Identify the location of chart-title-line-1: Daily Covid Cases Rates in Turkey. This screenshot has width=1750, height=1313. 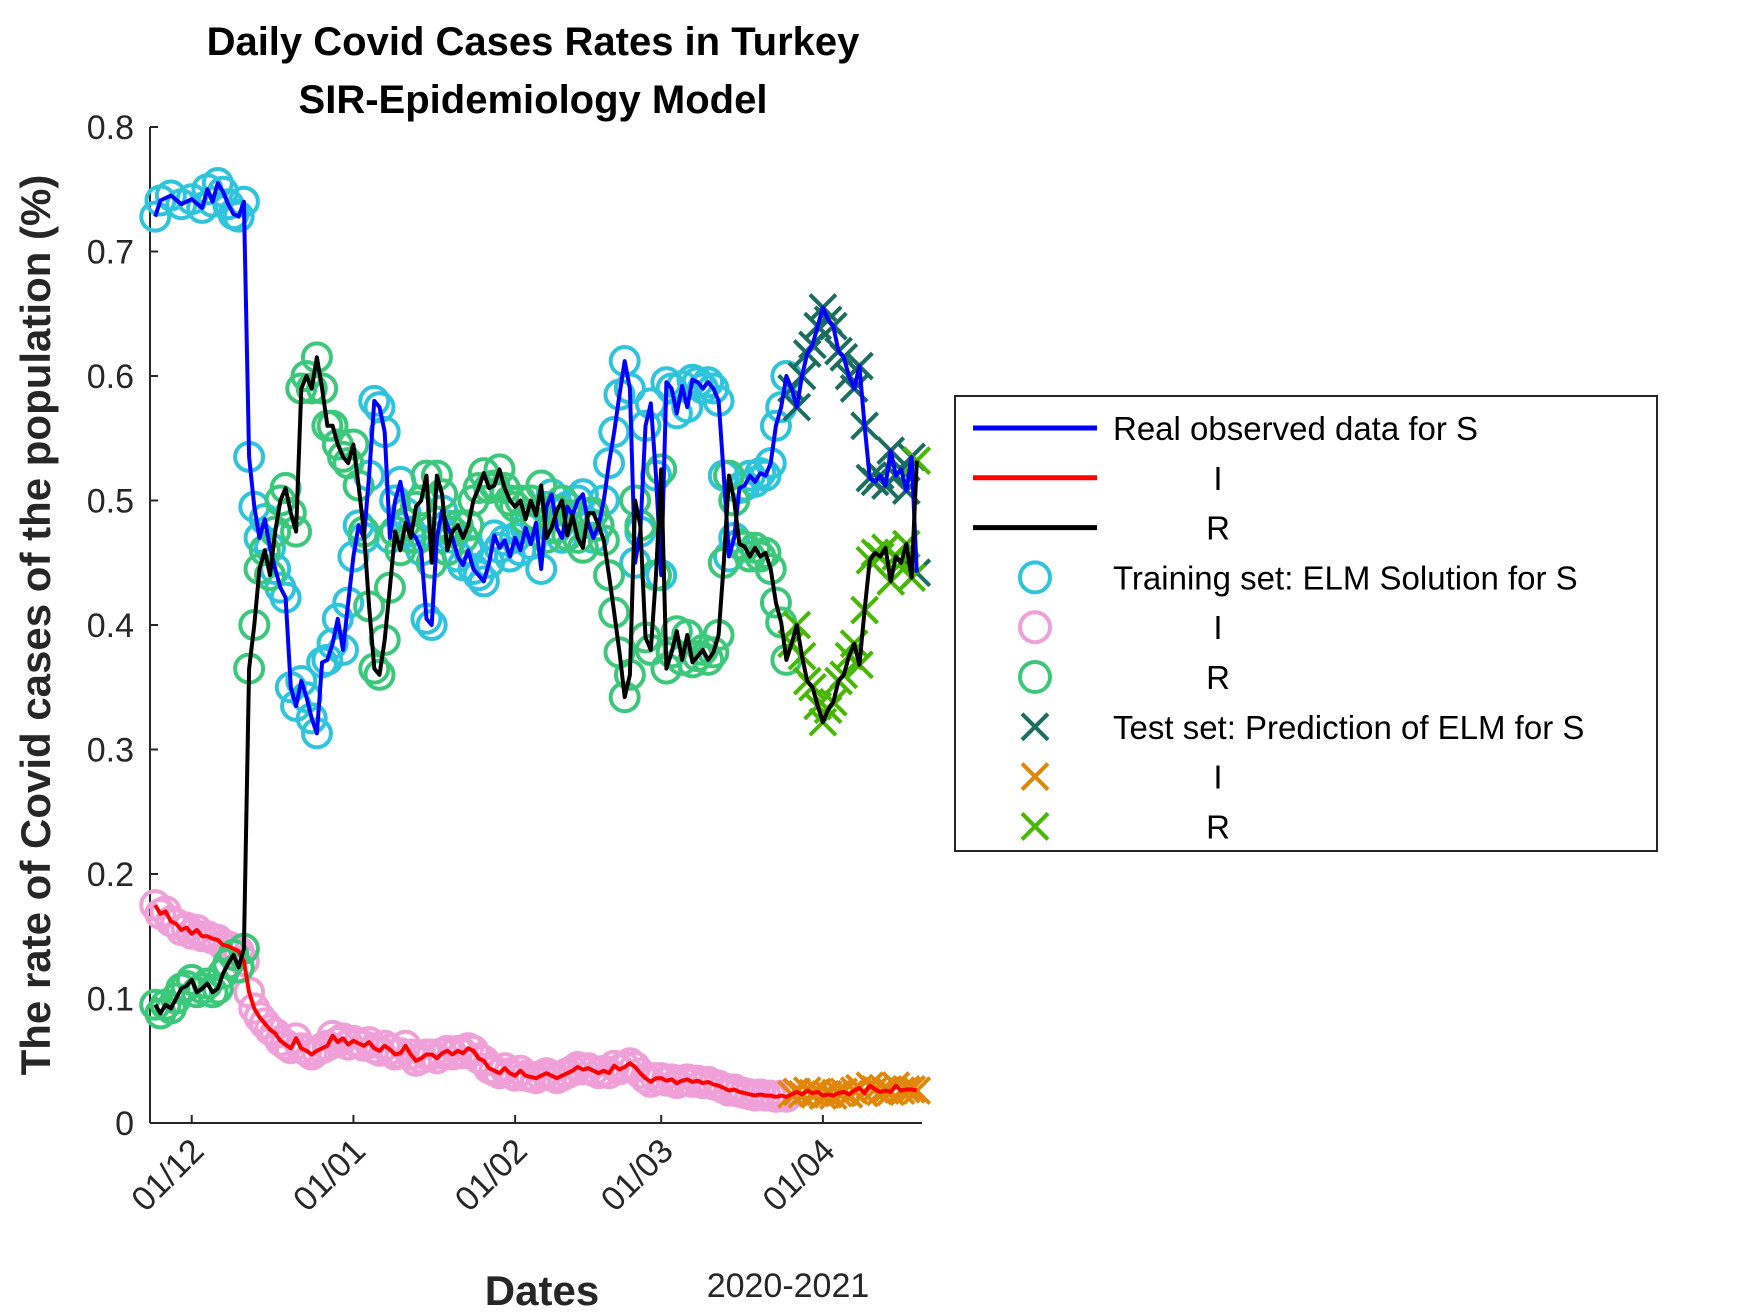
(534, 42).